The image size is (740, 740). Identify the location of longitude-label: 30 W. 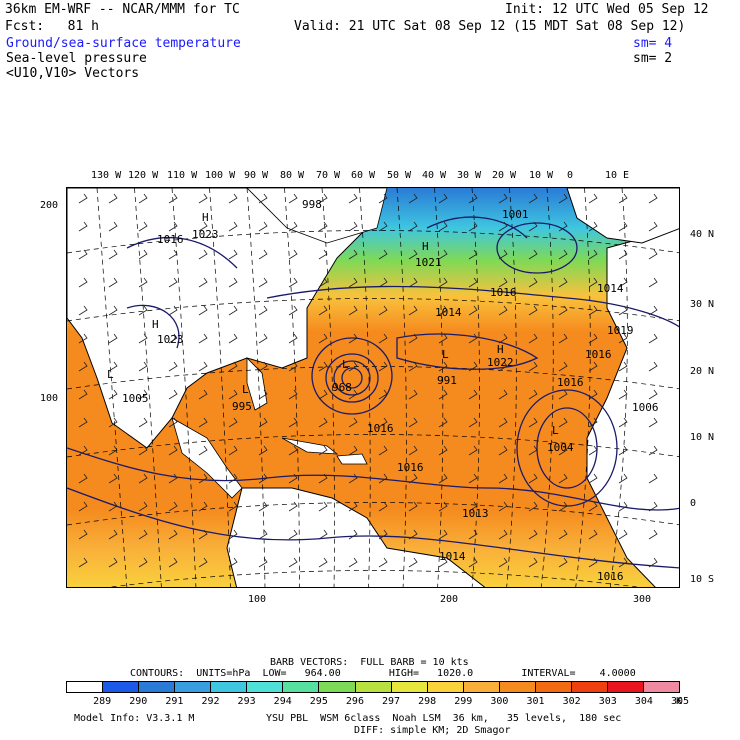
(469, 175).